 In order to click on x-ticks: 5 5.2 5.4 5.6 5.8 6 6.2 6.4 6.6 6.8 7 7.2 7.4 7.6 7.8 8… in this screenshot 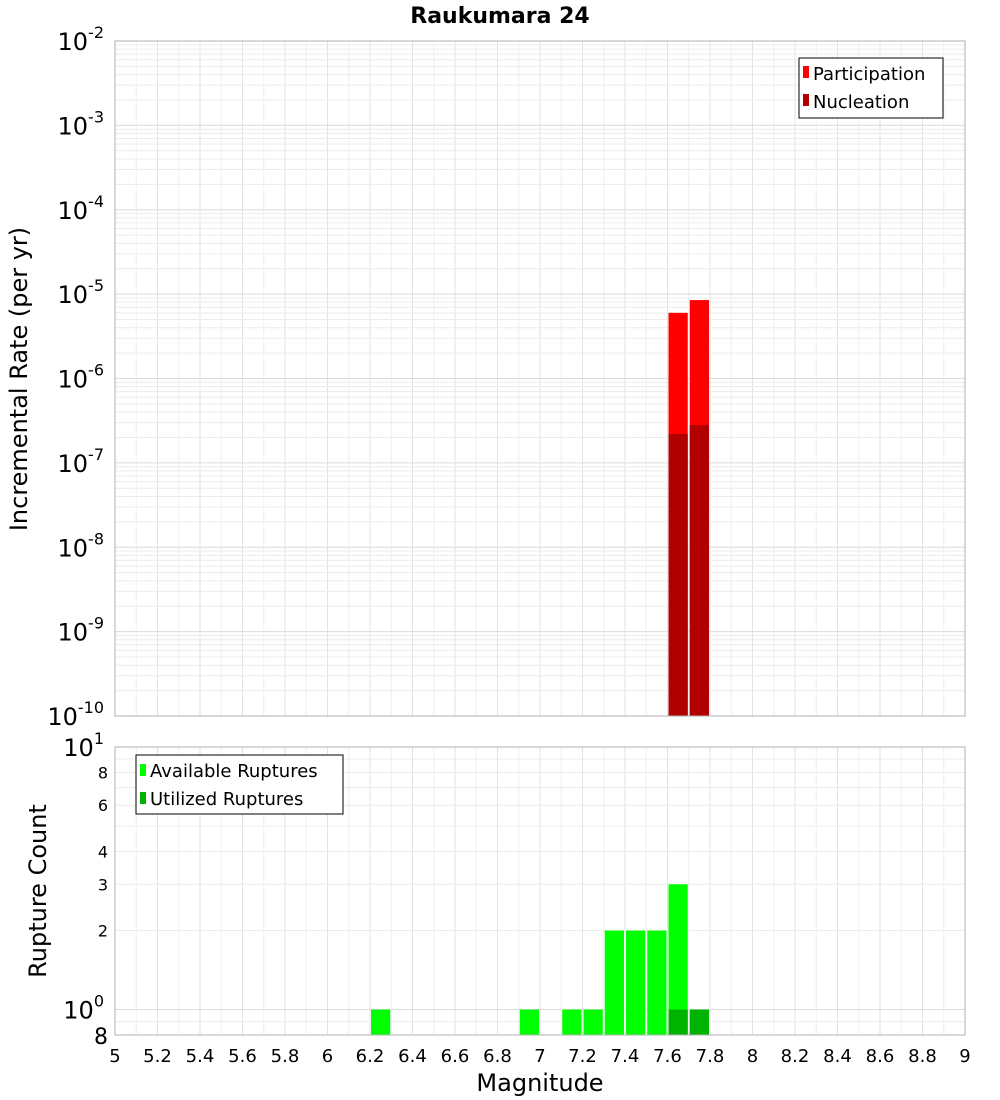, I will do `click(539, 1056)`.